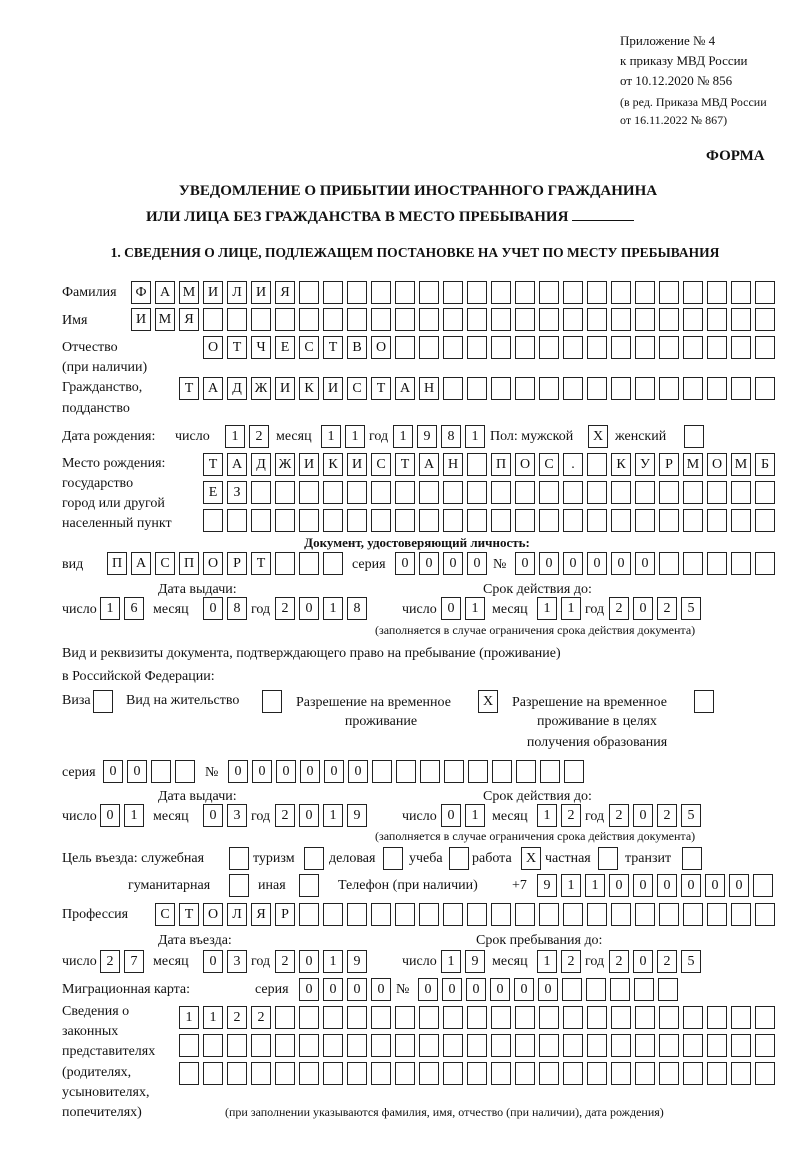  I want to click on char-box: У, so click(645, 464).